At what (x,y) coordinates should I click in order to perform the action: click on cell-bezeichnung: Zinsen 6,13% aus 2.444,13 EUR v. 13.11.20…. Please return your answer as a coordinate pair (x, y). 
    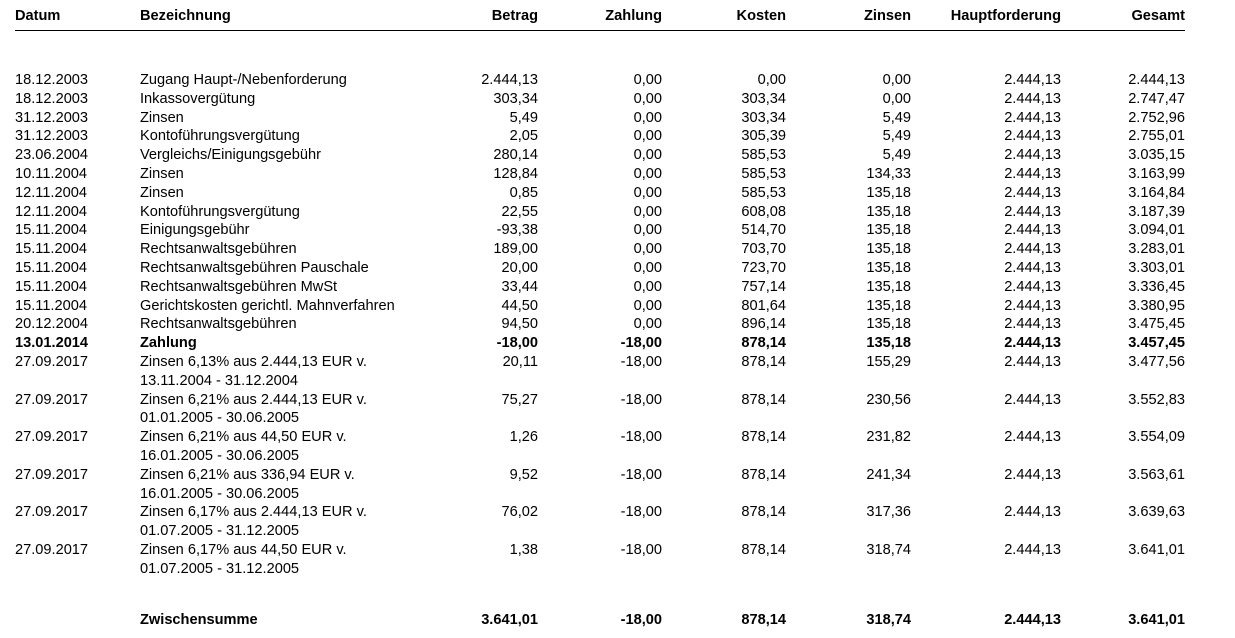
    Looking at the image, I should click on (290, 372).